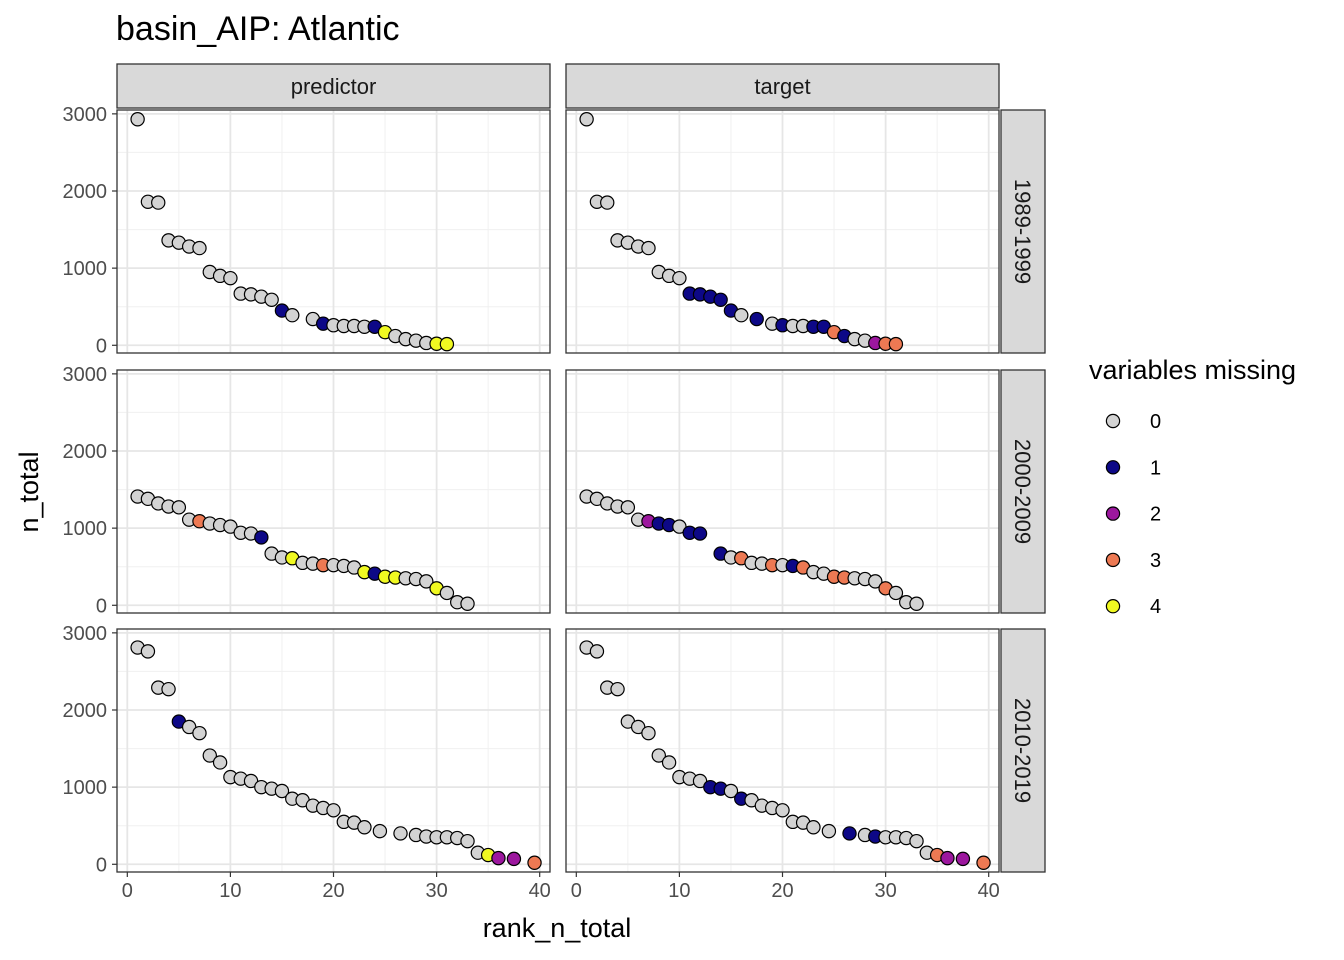 This screenshot has height=960, width=1344. I want to click on legend-label: 0, so click(1155, 422).